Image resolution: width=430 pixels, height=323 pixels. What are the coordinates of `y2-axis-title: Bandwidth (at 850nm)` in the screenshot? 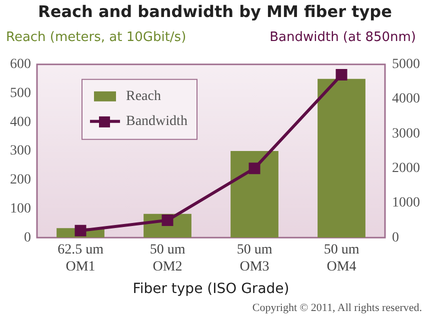 It's located at (343, 37).